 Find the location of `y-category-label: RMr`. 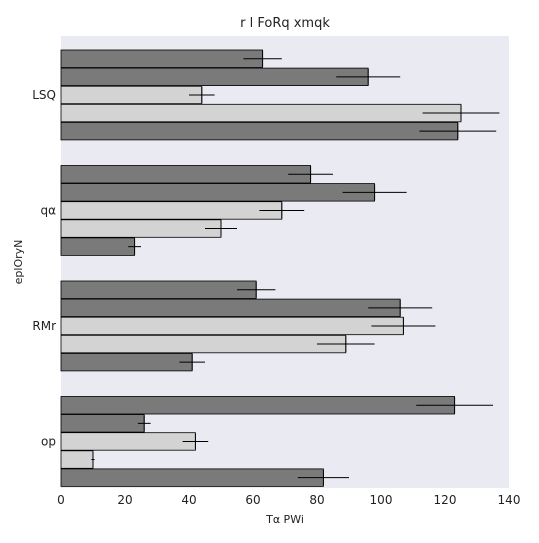

y-category-label: RMr is located at coordinates (44, 326).